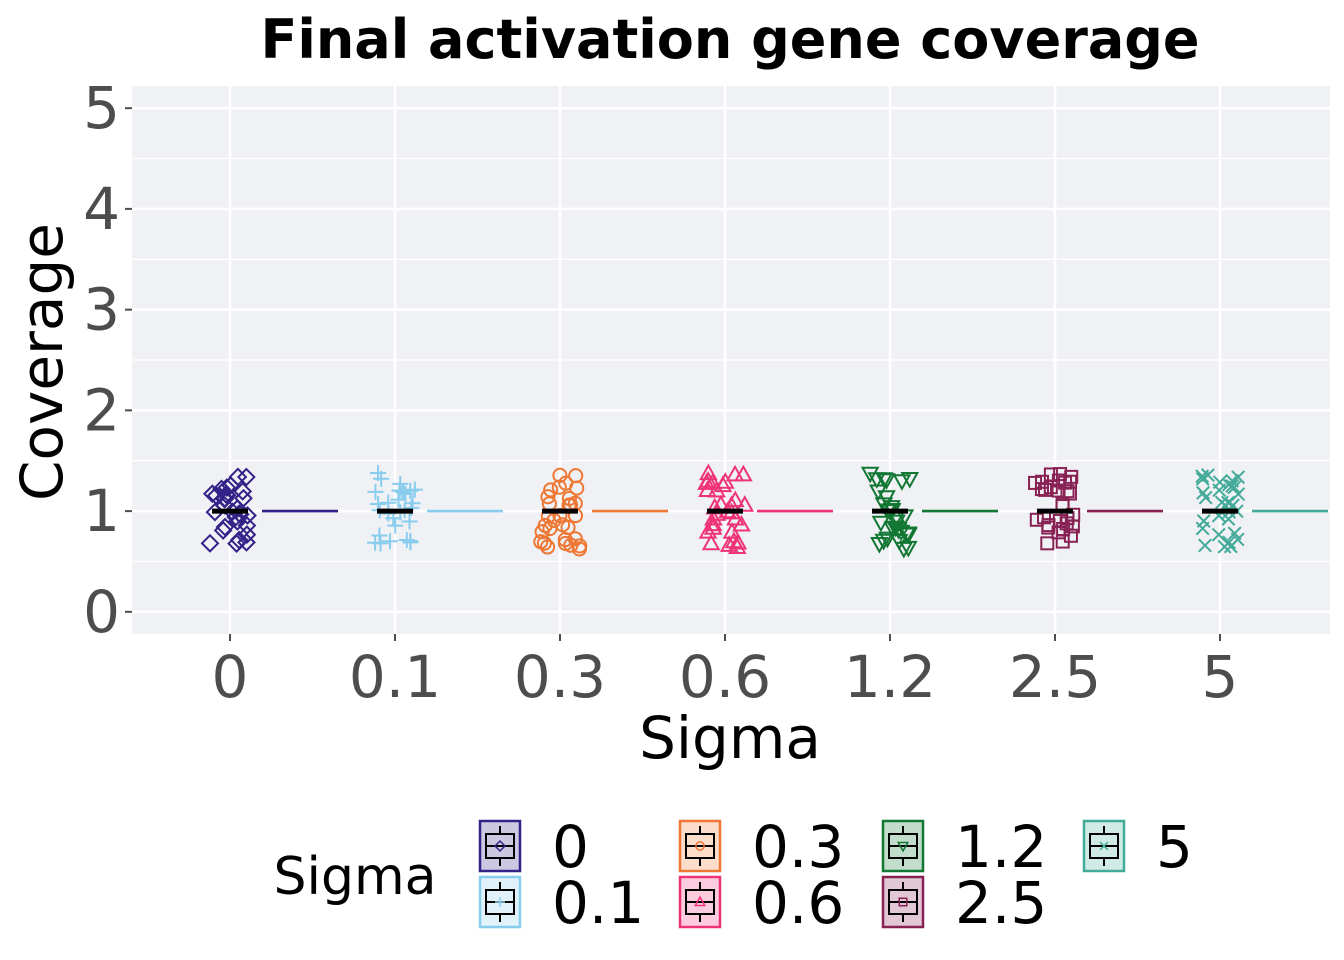 This screenshot has height=960, width=1344. What do you see at coordinates (598, 903) in the screenshot?
I see `legend-label: 0.1` at bounding box center [598, 903].